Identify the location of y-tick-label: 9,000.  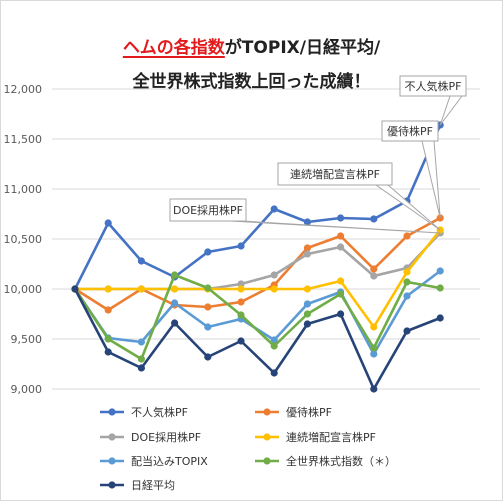
(27, 389).